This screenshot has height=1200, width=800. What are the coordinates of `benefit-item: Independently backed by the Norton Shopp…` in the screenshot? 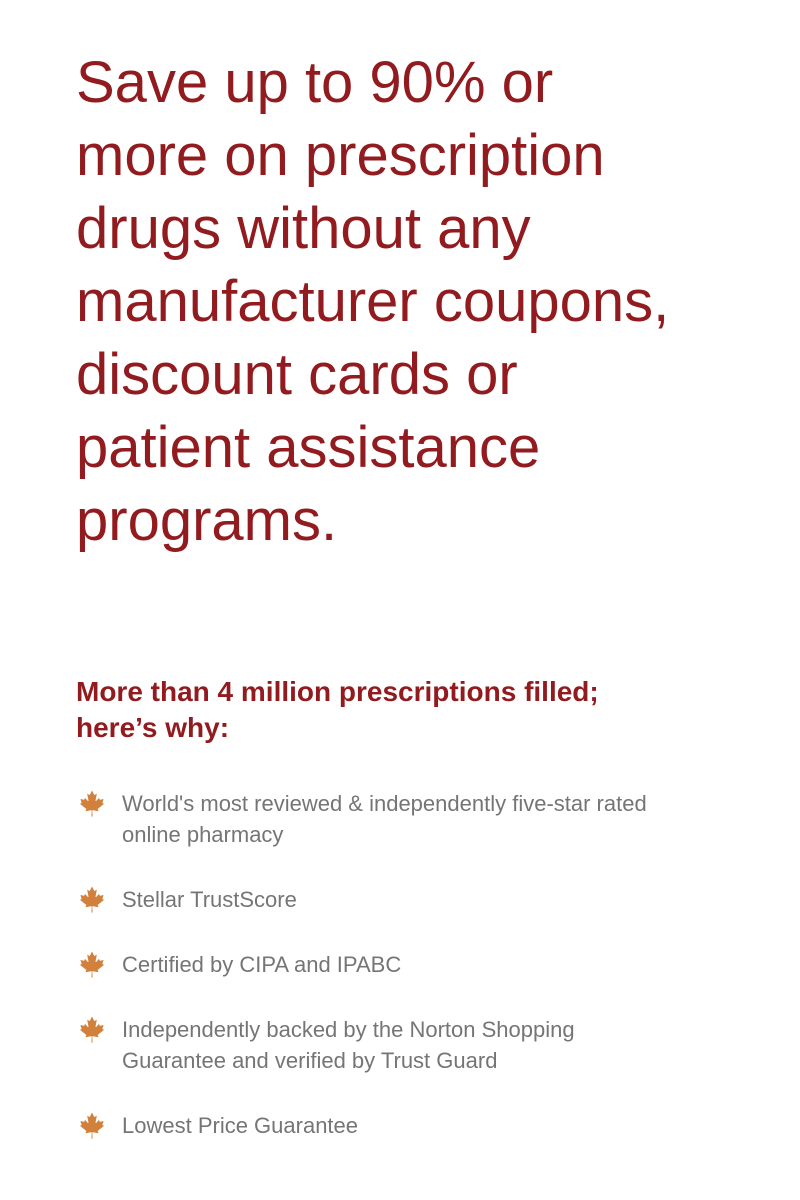 It's located at (418, 1045).